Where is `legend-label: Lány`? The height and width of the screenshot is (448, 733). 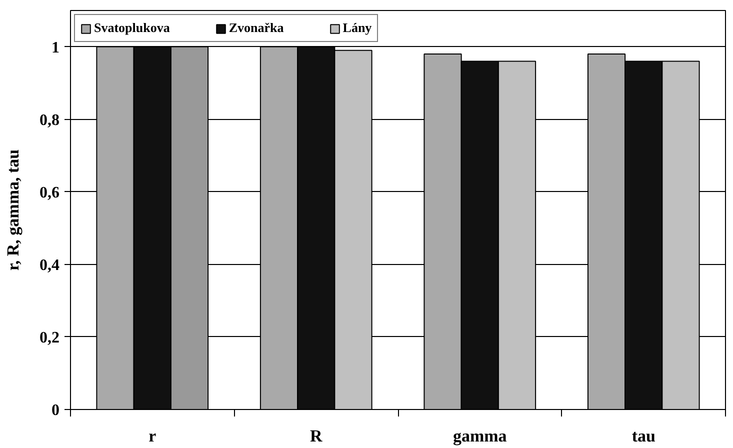 legend-label: Lány is located at coordinates (357, 28).